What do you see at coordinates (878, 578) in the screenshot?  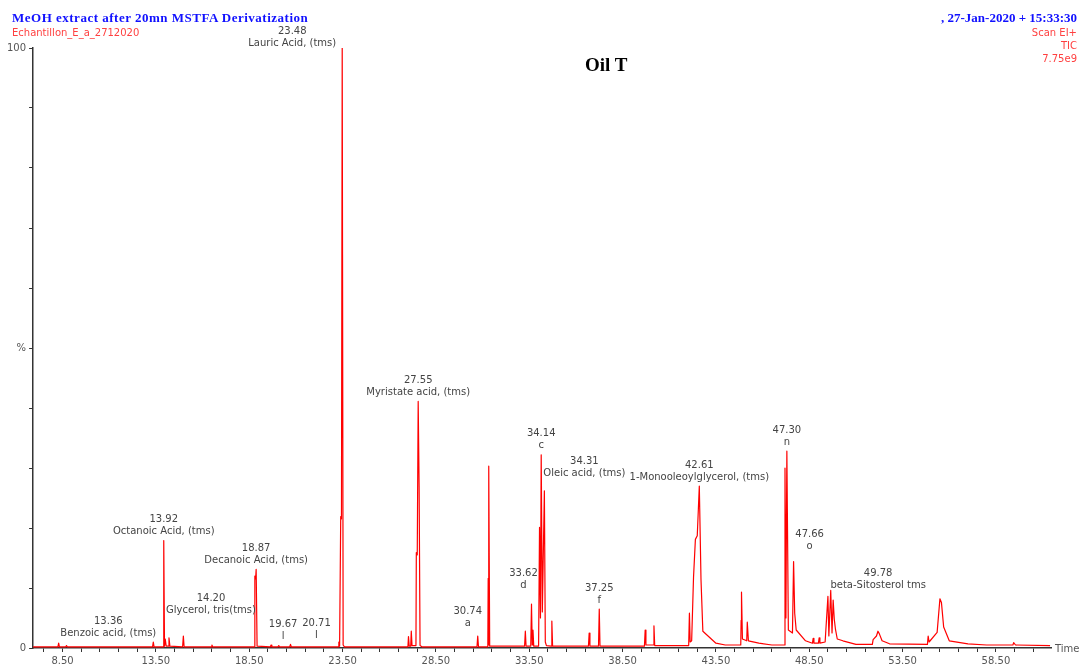 I see `annotation: 49.78 beta-Sitosterol tms` at bounding box center [878, 578].